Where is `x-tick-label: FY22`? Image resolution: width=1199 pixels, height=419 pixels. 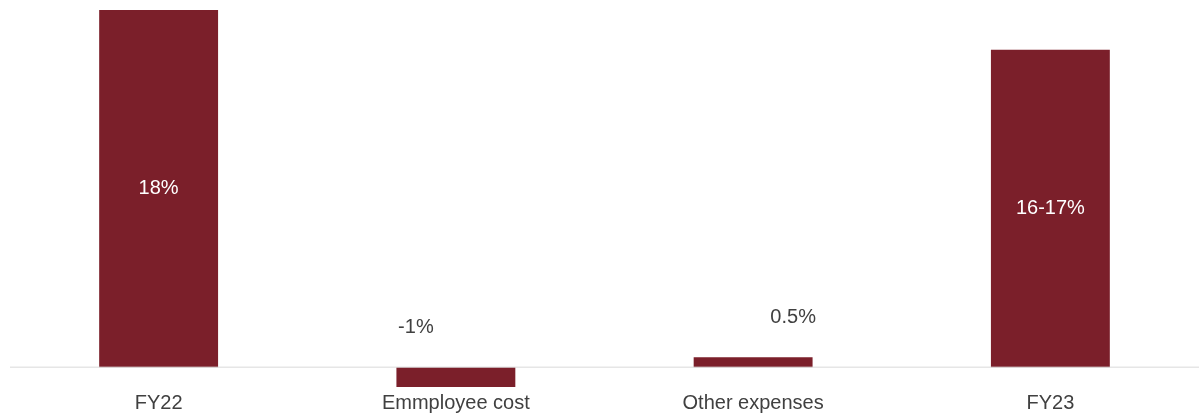
x-tick-label: FY22 is located at coordinates (158, 401).